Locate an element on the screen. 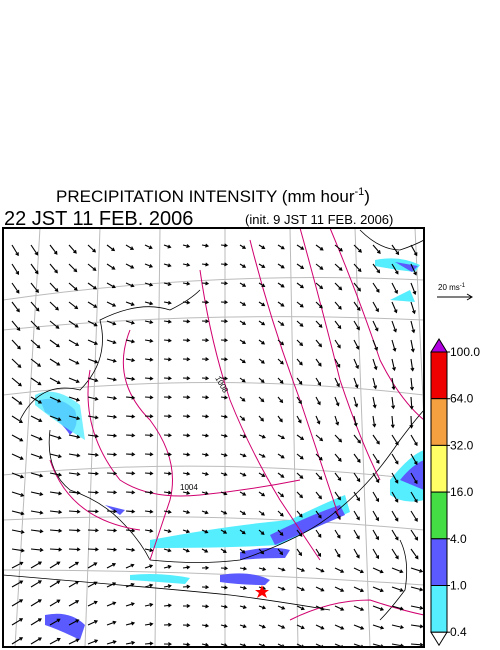 The height and width of the screenshot is (650, 500). colorbar-over is located at coordinates (439, 345).